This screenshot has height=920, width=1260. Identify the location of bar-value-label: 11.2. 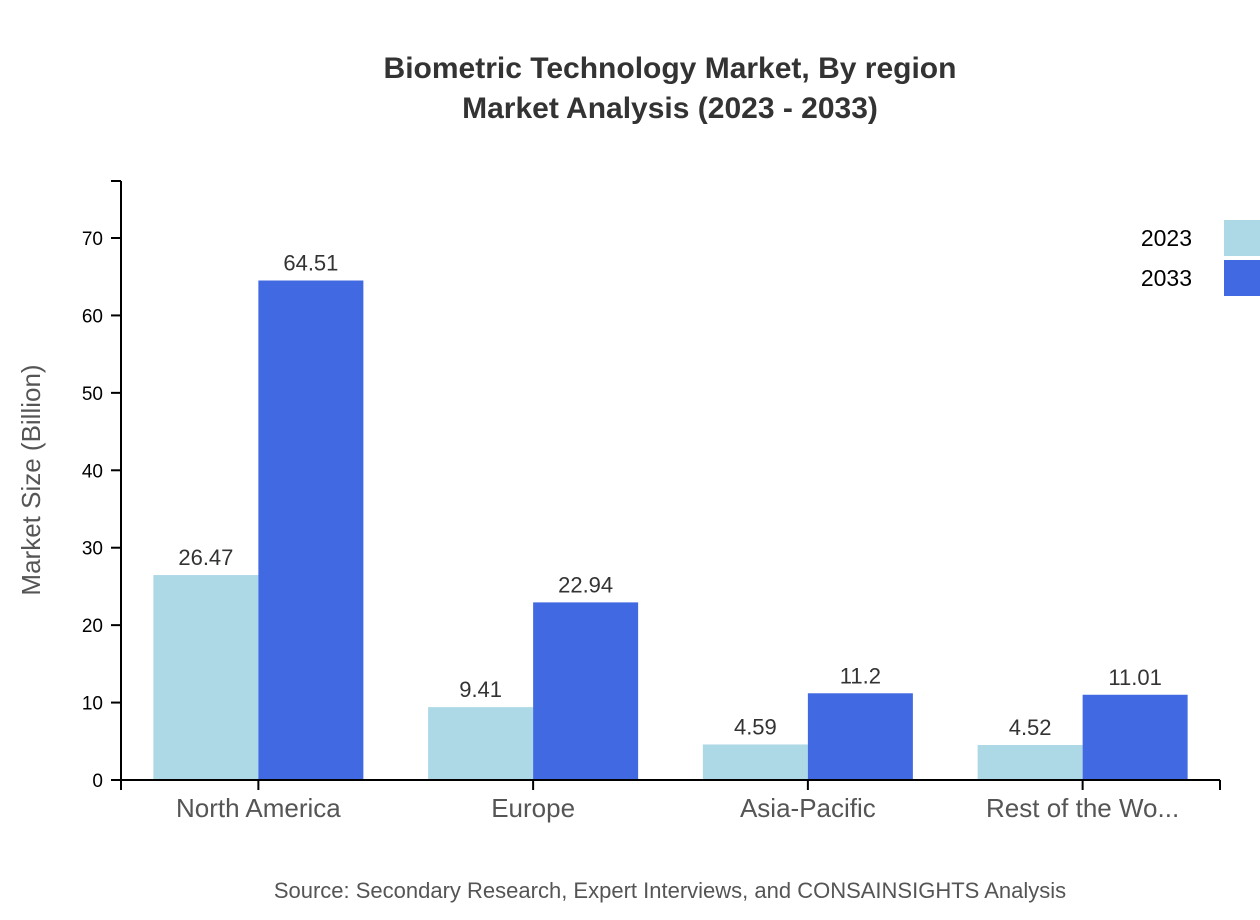
(860, 675).